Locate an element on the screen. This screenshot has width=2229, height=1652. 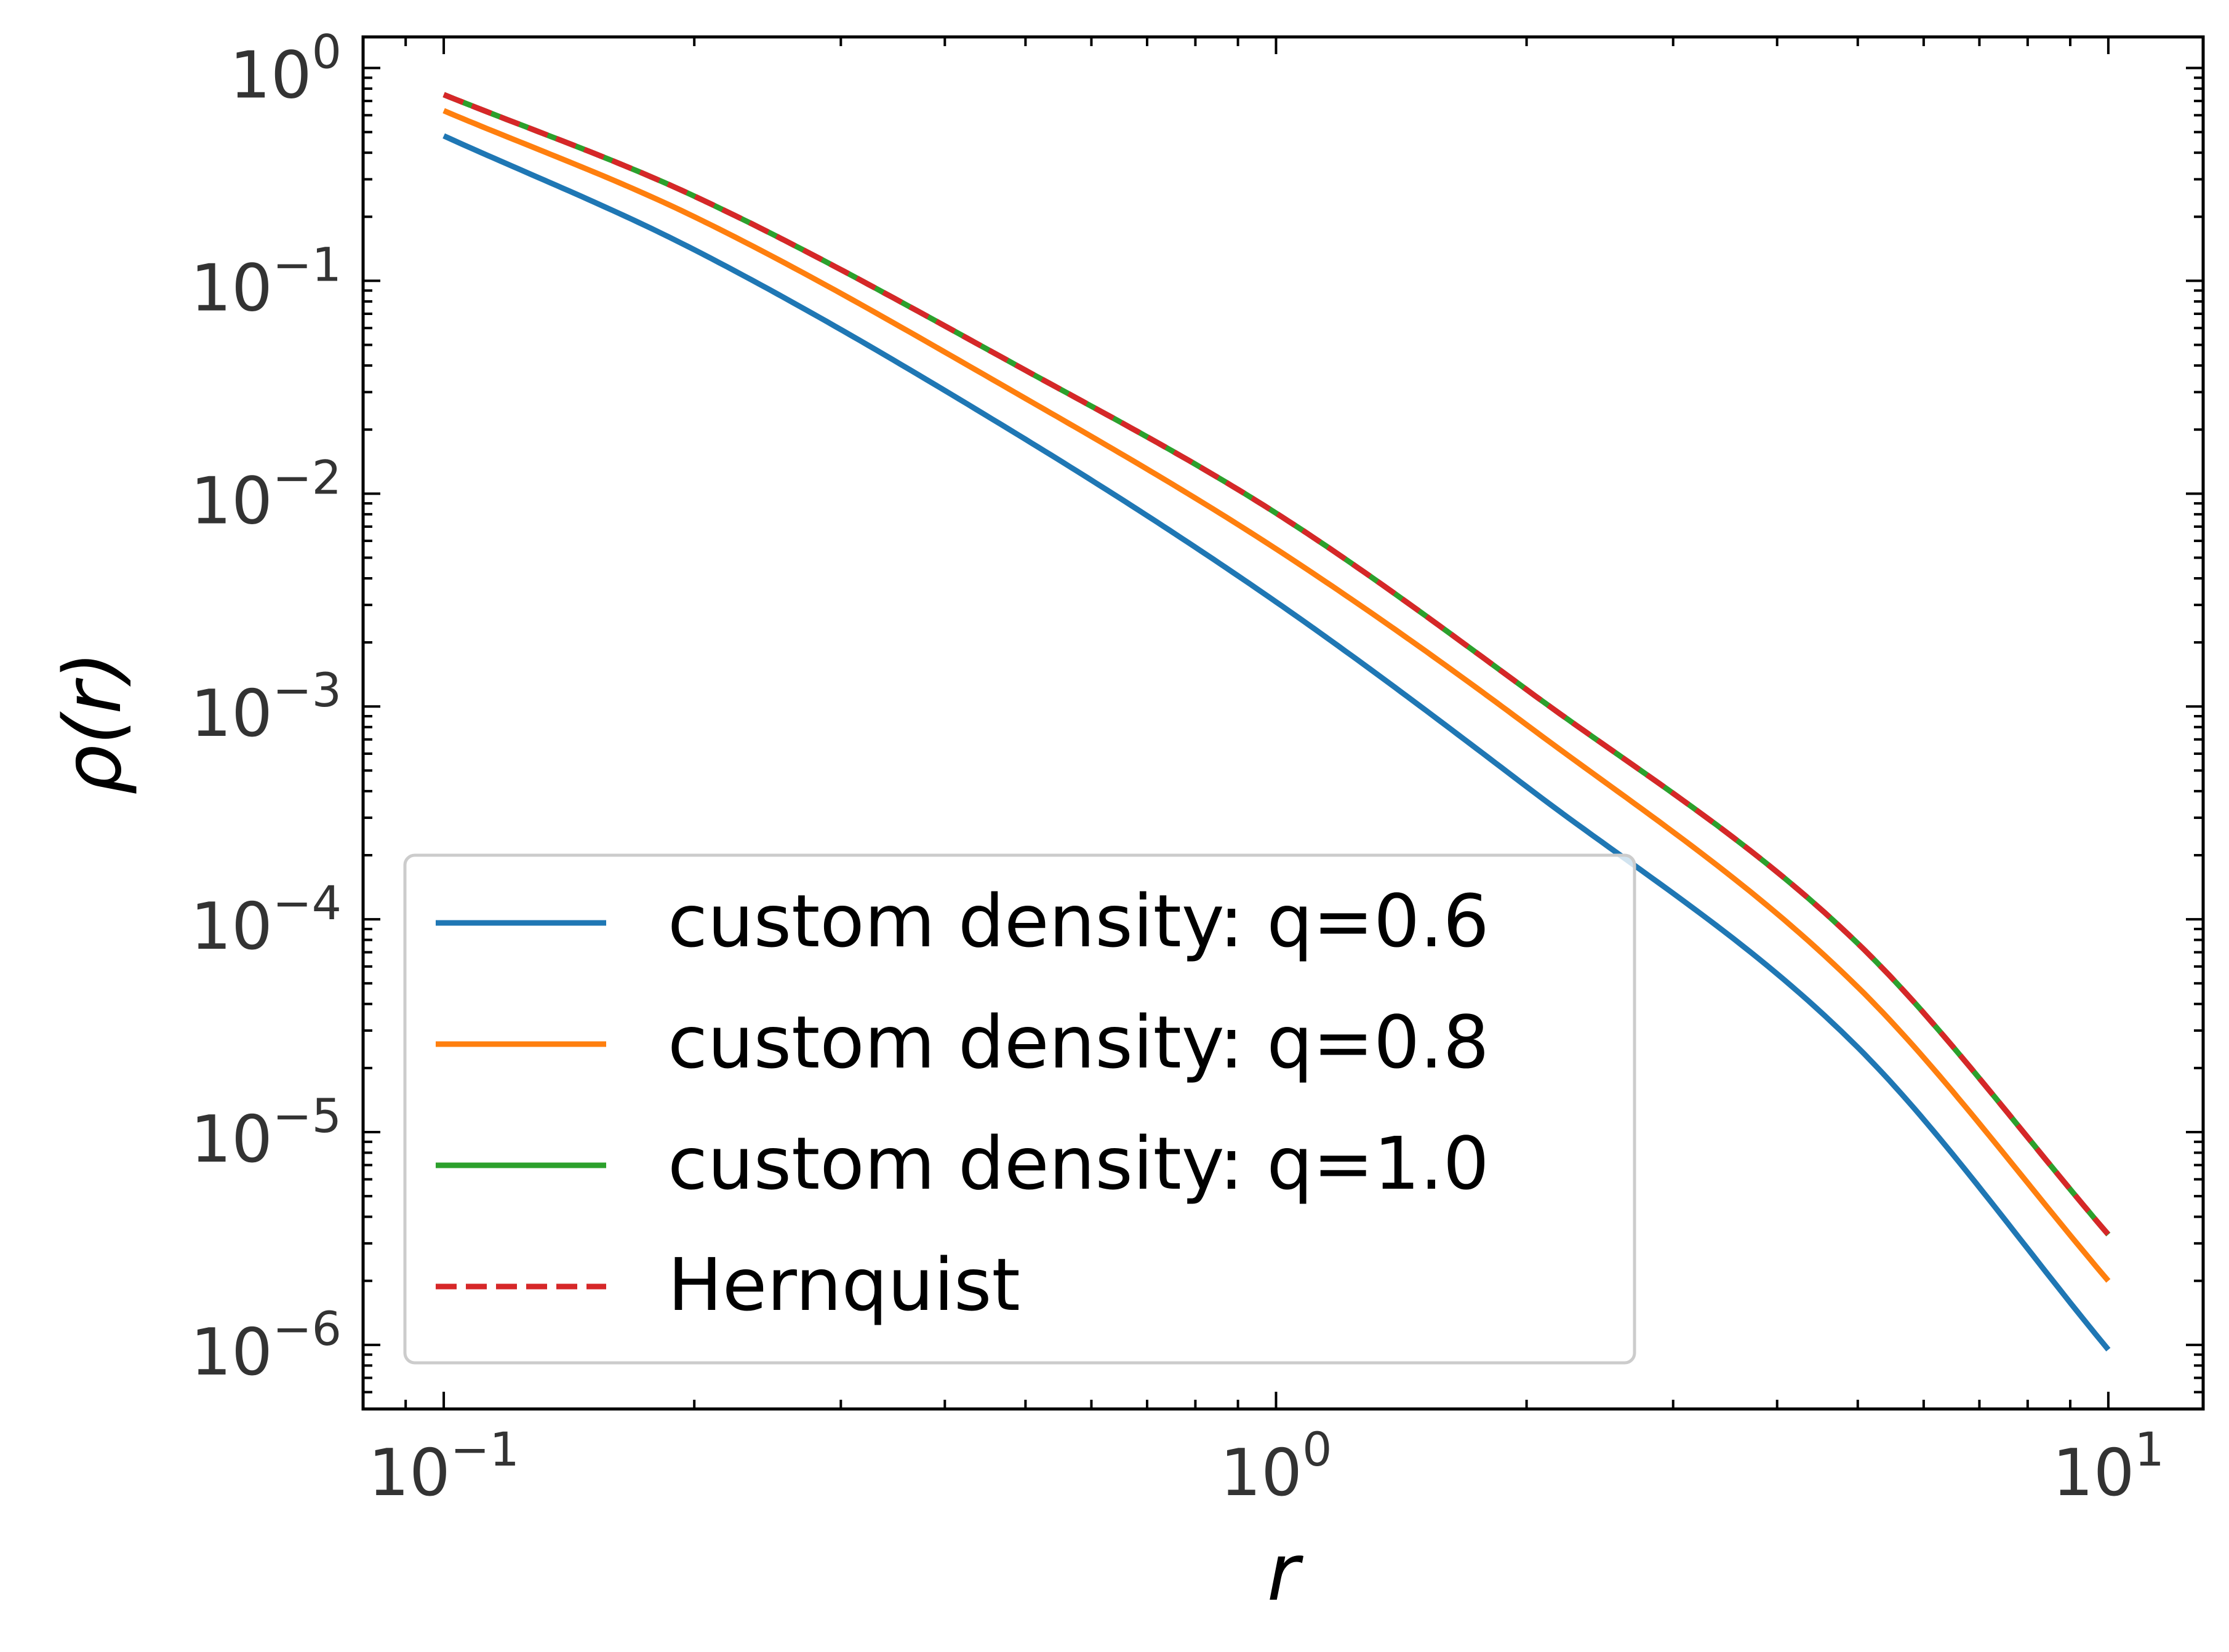
legend-label-4: Hernquist is located at coordinates (844, 1284).